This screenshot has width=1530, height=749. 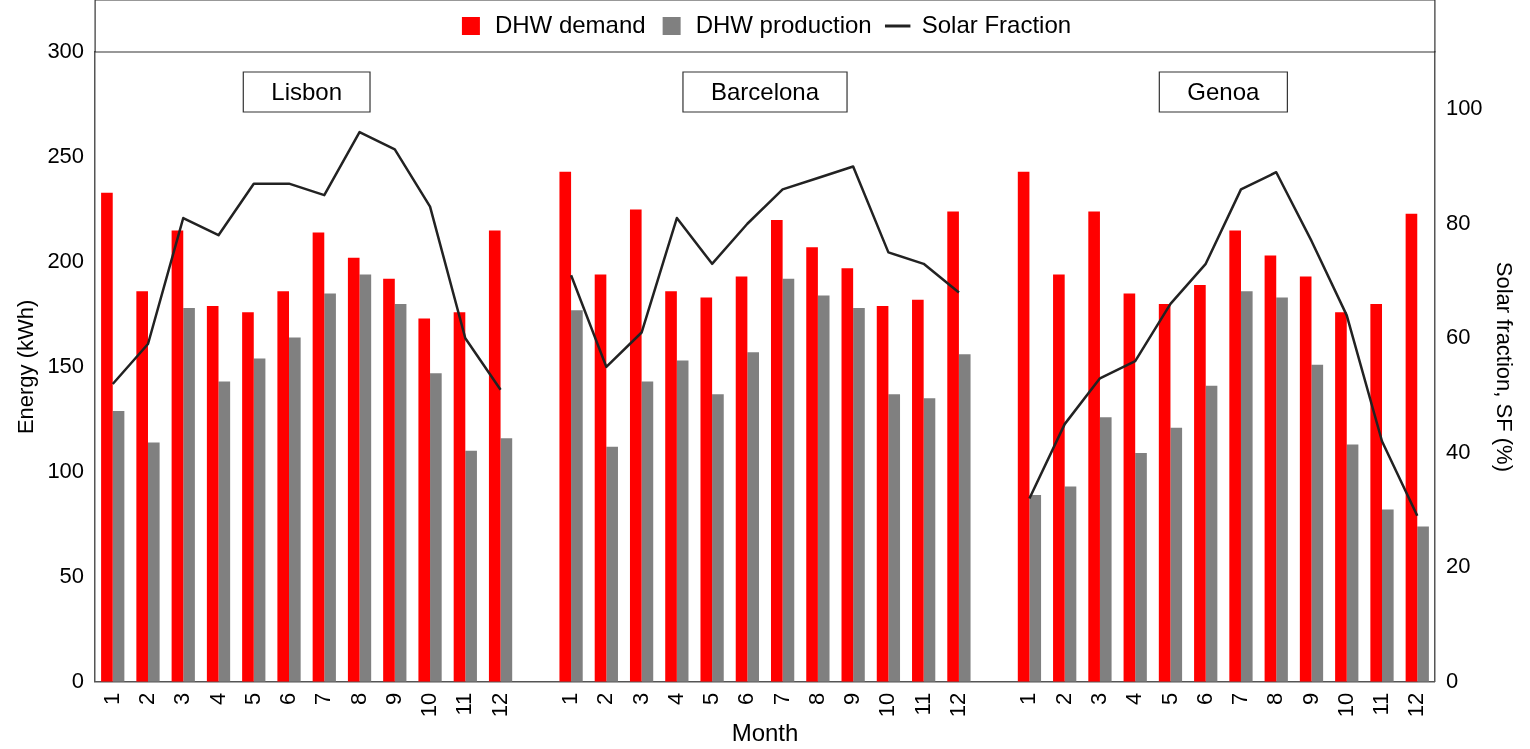 What do you see at coordinates (1458, 222) in the screenshot?
I see `y2-tick-label: 80` at bounding box center [1458, 222].